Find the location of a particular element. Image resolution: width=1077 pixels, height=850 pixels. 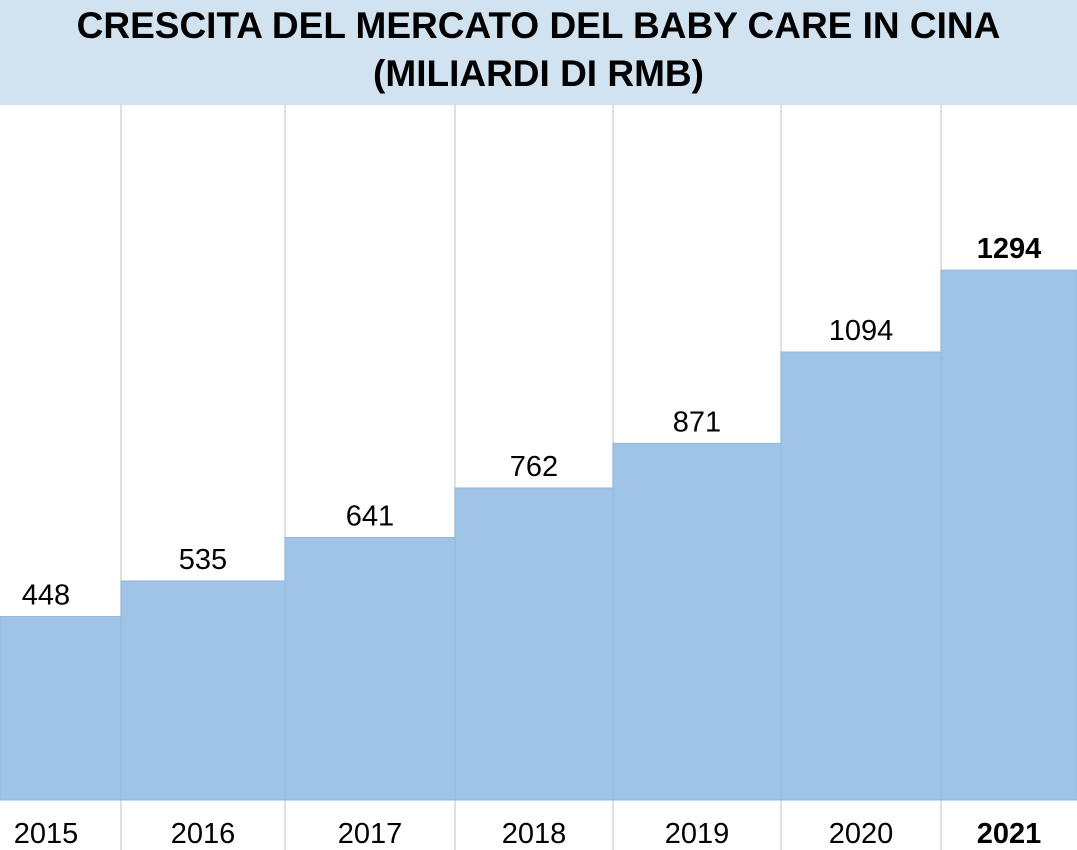

value-label-2017: 641 is located at coordinates (370, 517).